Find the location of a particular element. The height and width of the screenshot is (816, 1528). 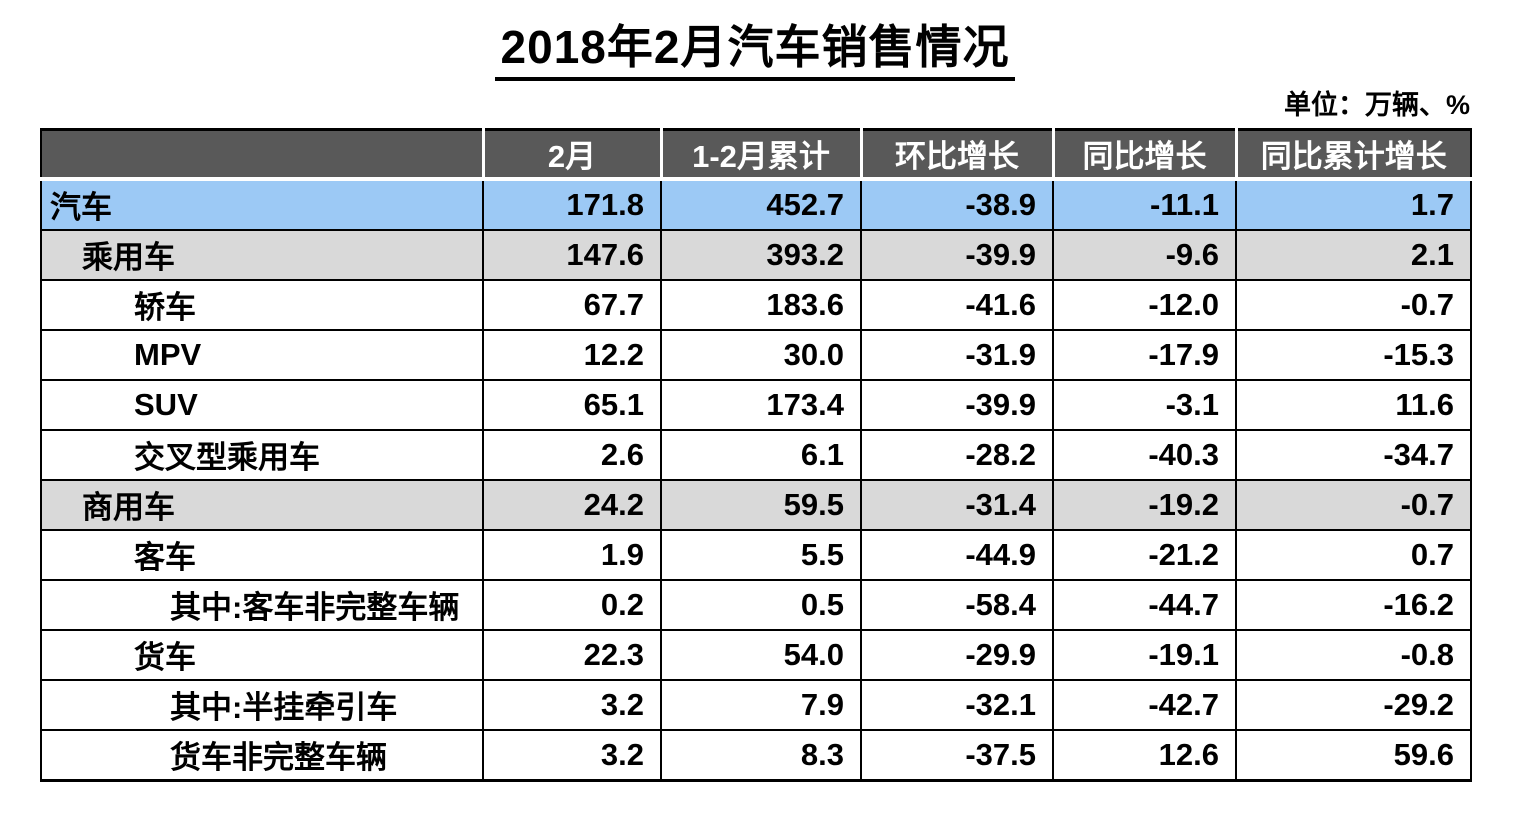

title-wrap: 2018年2月汽车销售情况 is located at coordinates (755, 40).